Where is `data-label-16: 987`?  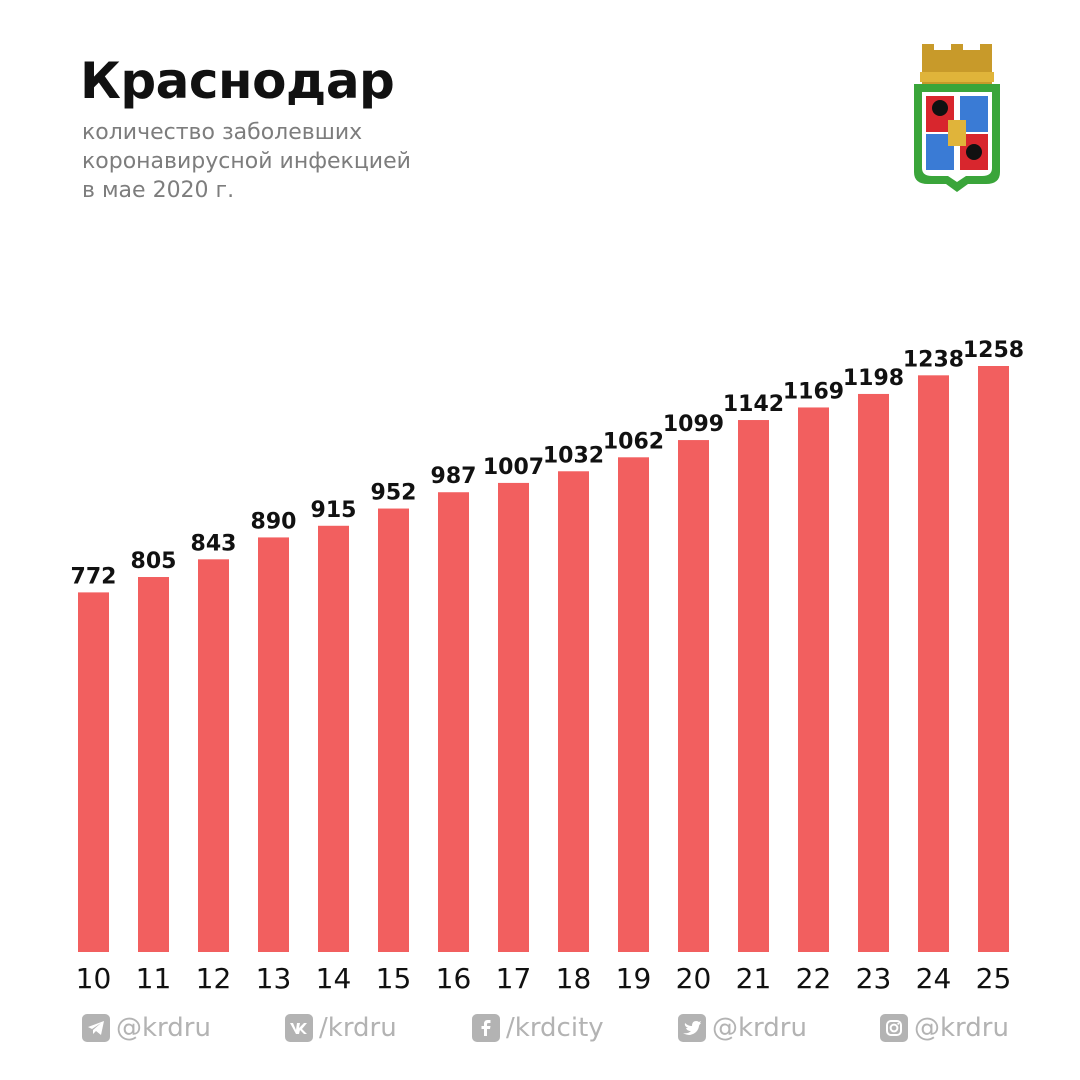 data-label-16: 987 is located at coordinates (454, 476).